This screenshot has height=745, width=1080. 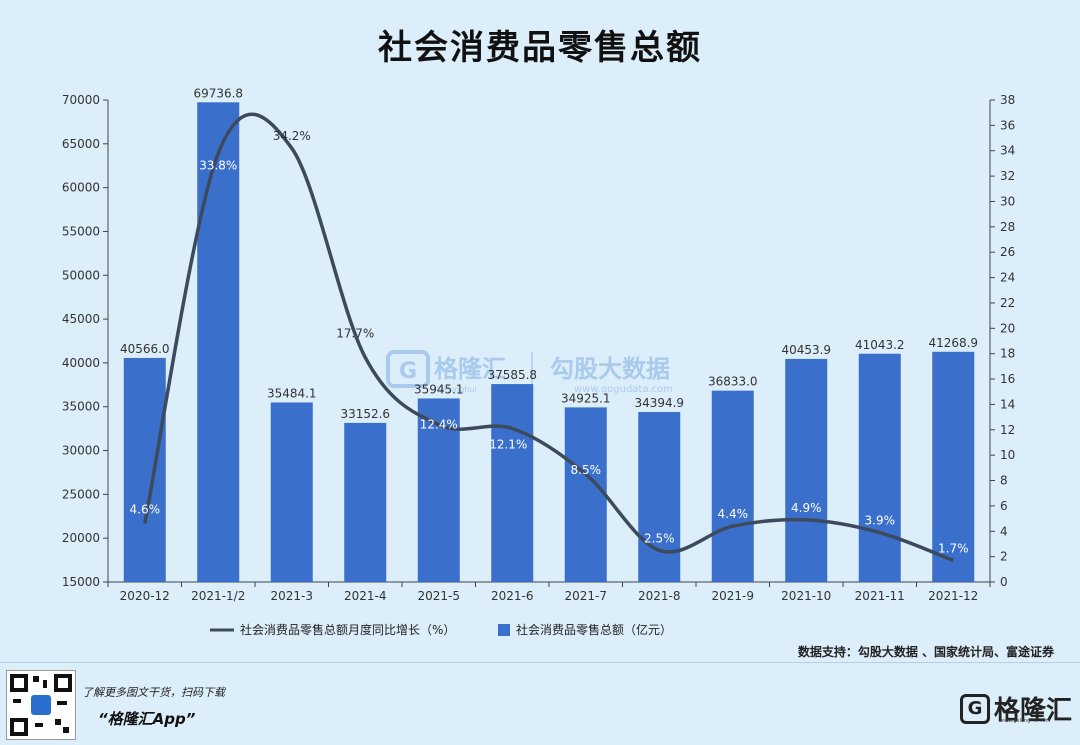 What do you see at coordinates (925, 652) in the screenshot?
I see `data-source: 数据支持：勾股大数据 、国家统计局、富途证券` at bounding box center [925, 652].